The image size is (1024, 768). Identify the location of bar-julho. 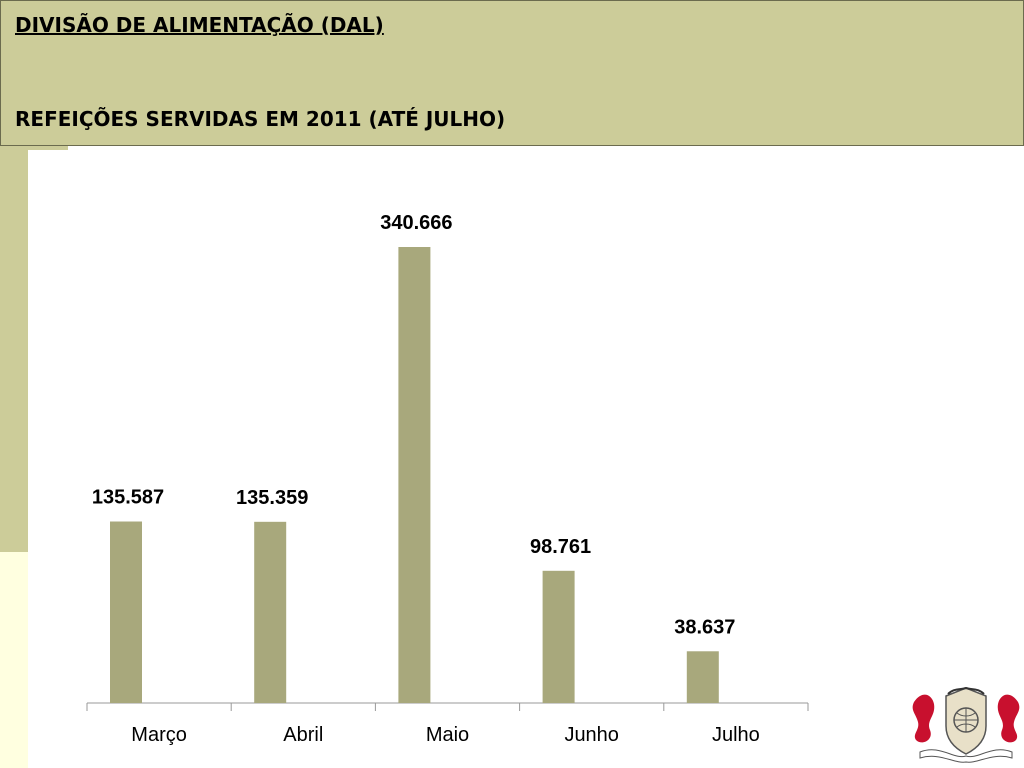
(702, 677).